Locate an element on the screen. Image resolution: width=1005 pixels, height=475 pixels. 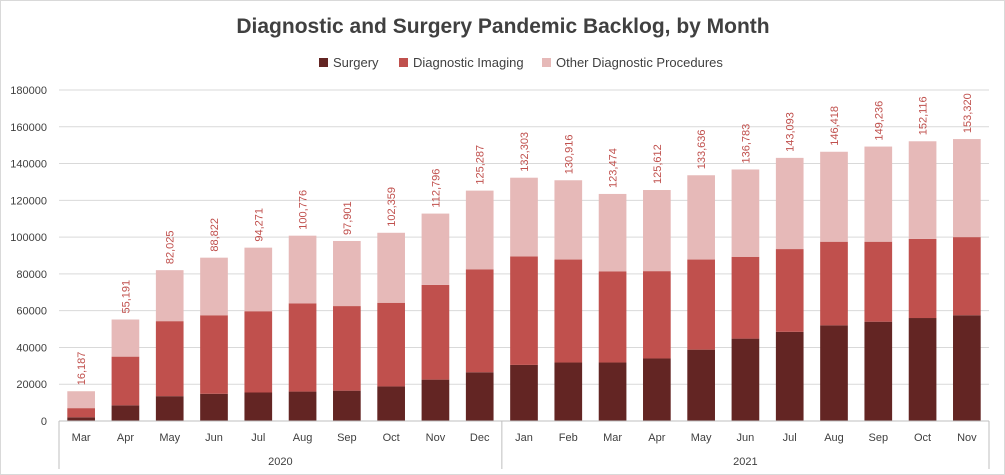
total-data-label: 55,191 is located at coordinates (126, 297).